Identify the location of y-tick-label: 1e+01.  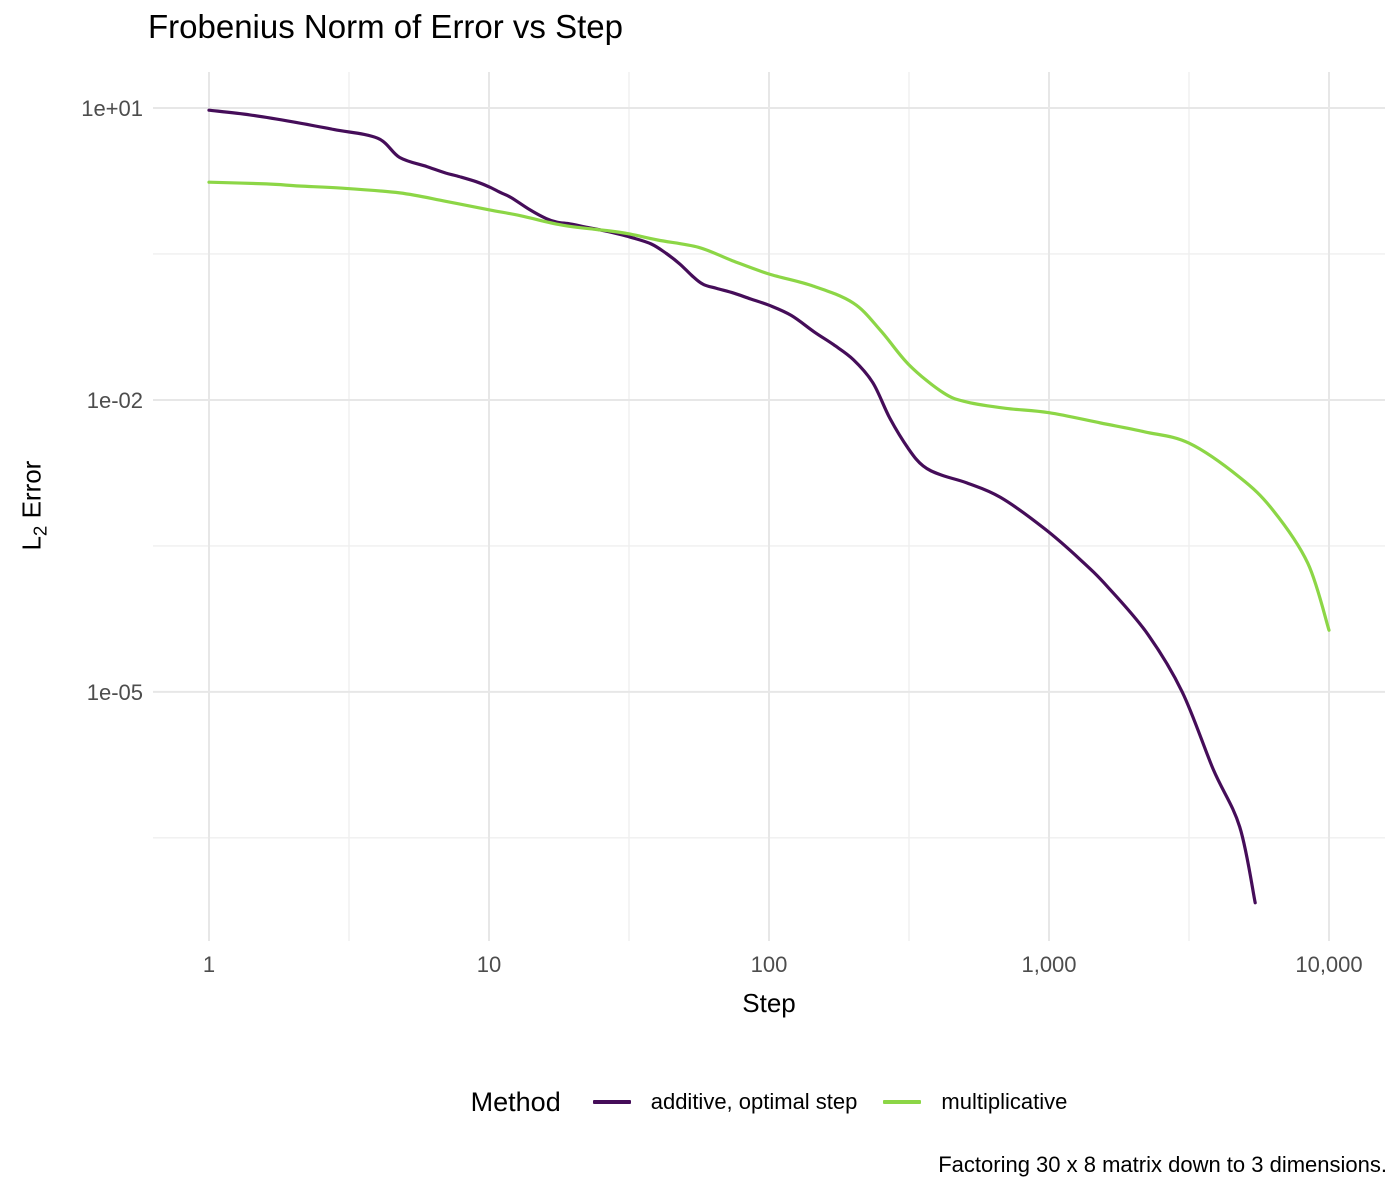
(112, 108).